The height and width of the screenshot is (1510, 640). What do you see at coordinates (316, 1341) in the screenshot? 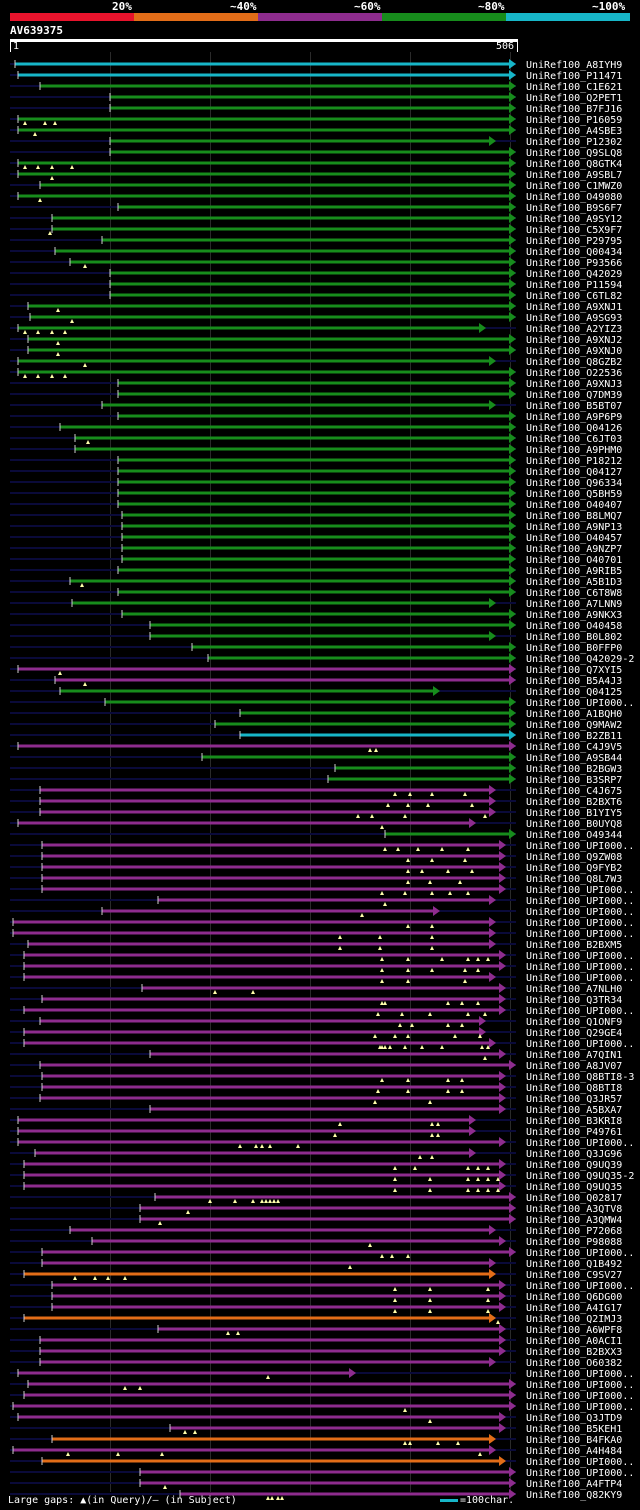
I see `hit-row: UniRef100_A0ACI1` at bounding box center [316, 1341].